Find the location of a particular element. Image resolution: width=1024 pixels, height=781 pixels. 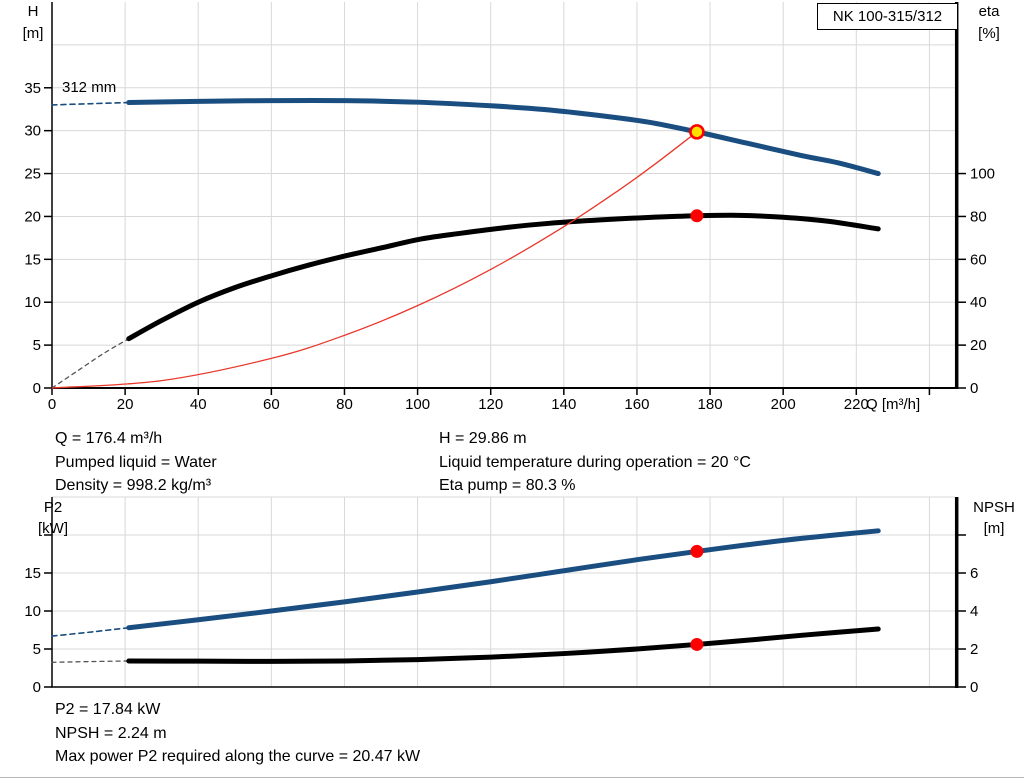

info-line-h: H = 29.86 m is located at coordinates (483, 438).